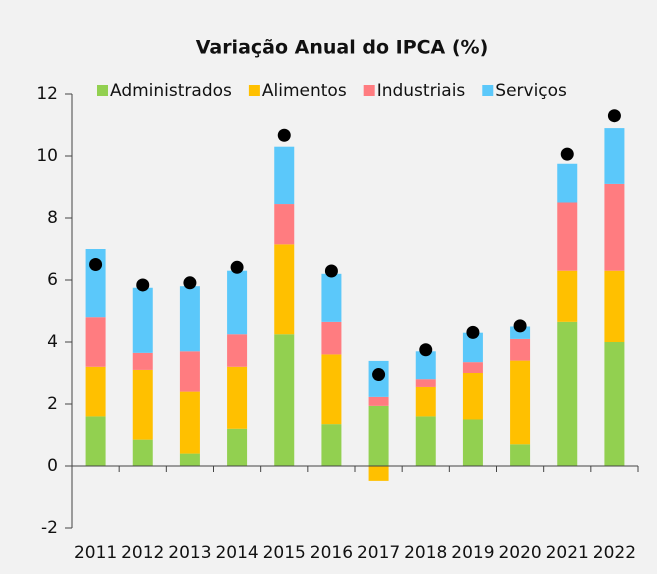 The image size is (657, 574). I want to click on legend-label: Administrados, so click(171, 91).